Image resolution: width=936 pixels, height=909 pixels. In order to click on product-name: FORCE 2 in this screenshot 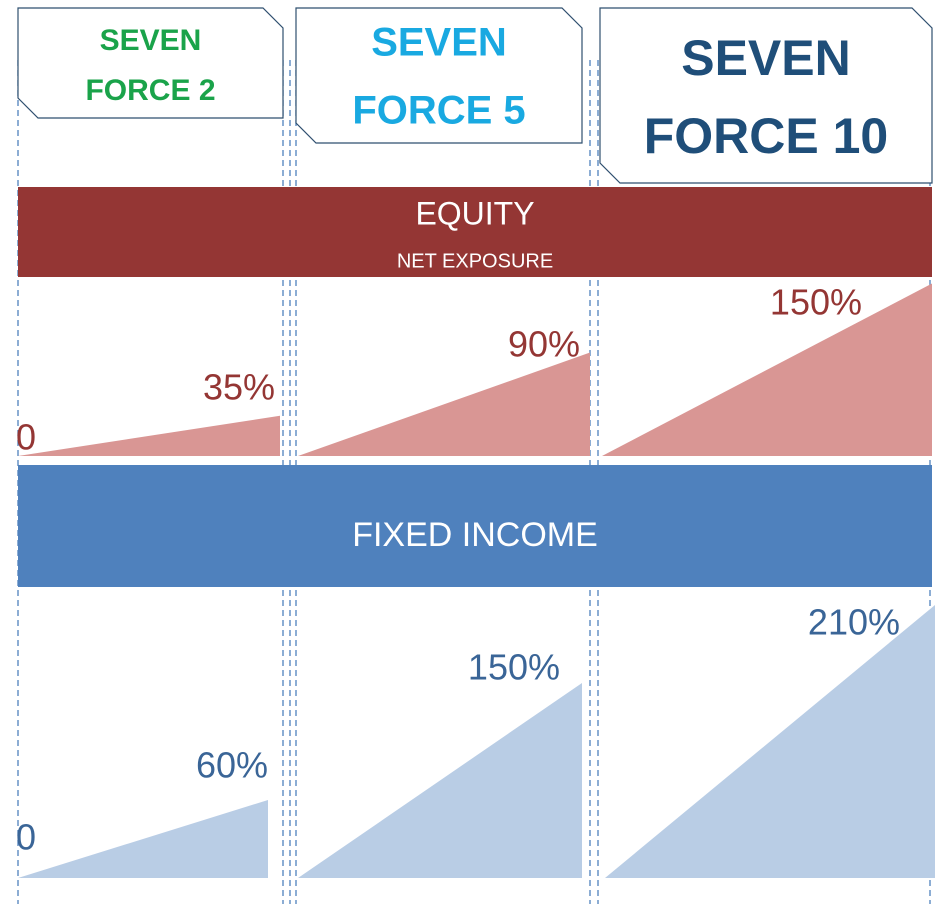, I will do `click(150, 90)`.